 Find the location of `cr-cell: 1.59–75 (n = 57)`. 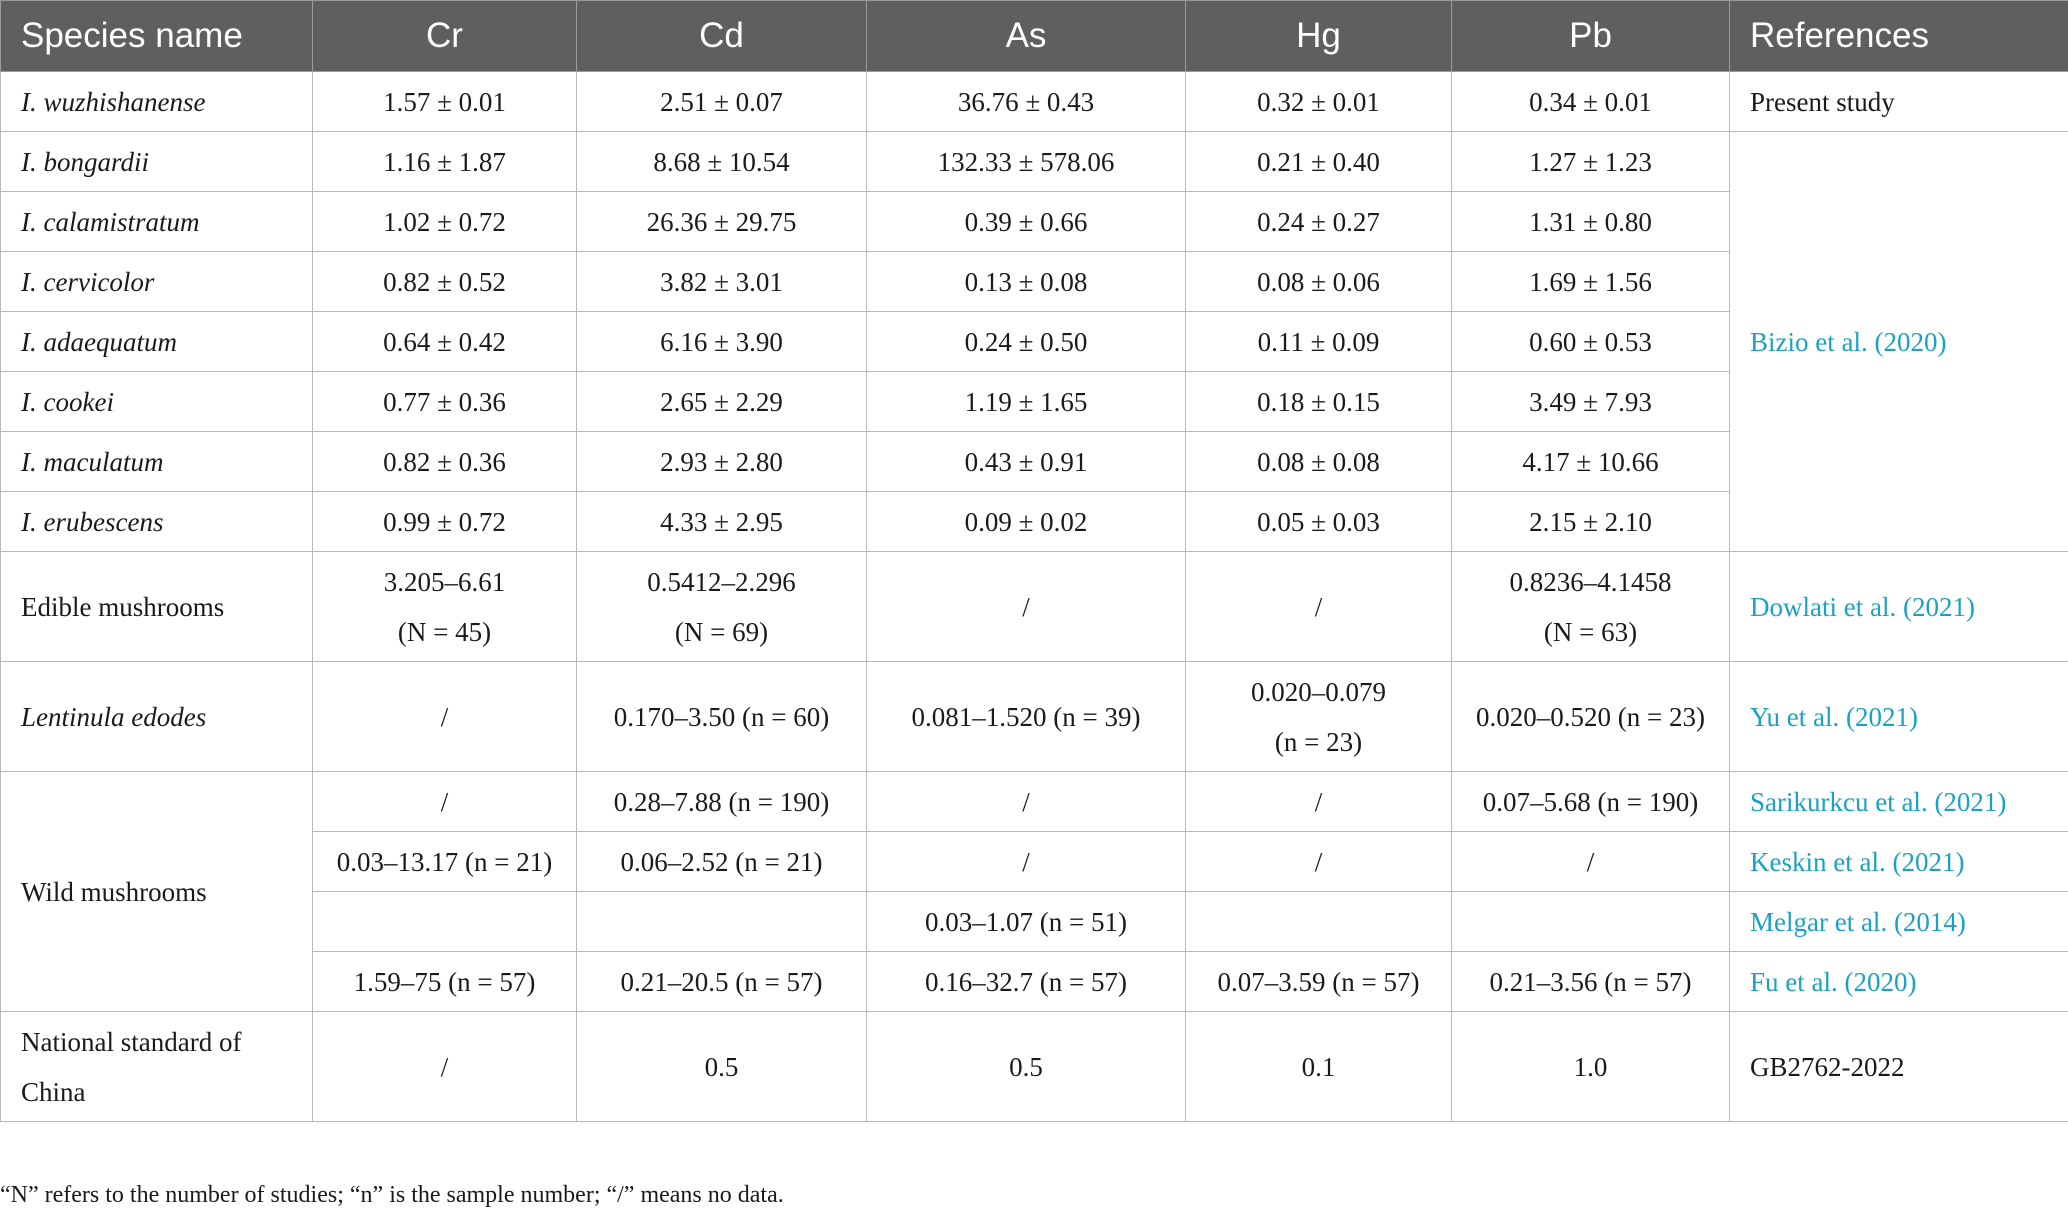

cr-cell: 1.59–75 (n = 57) is located at coordinates (444, 981).